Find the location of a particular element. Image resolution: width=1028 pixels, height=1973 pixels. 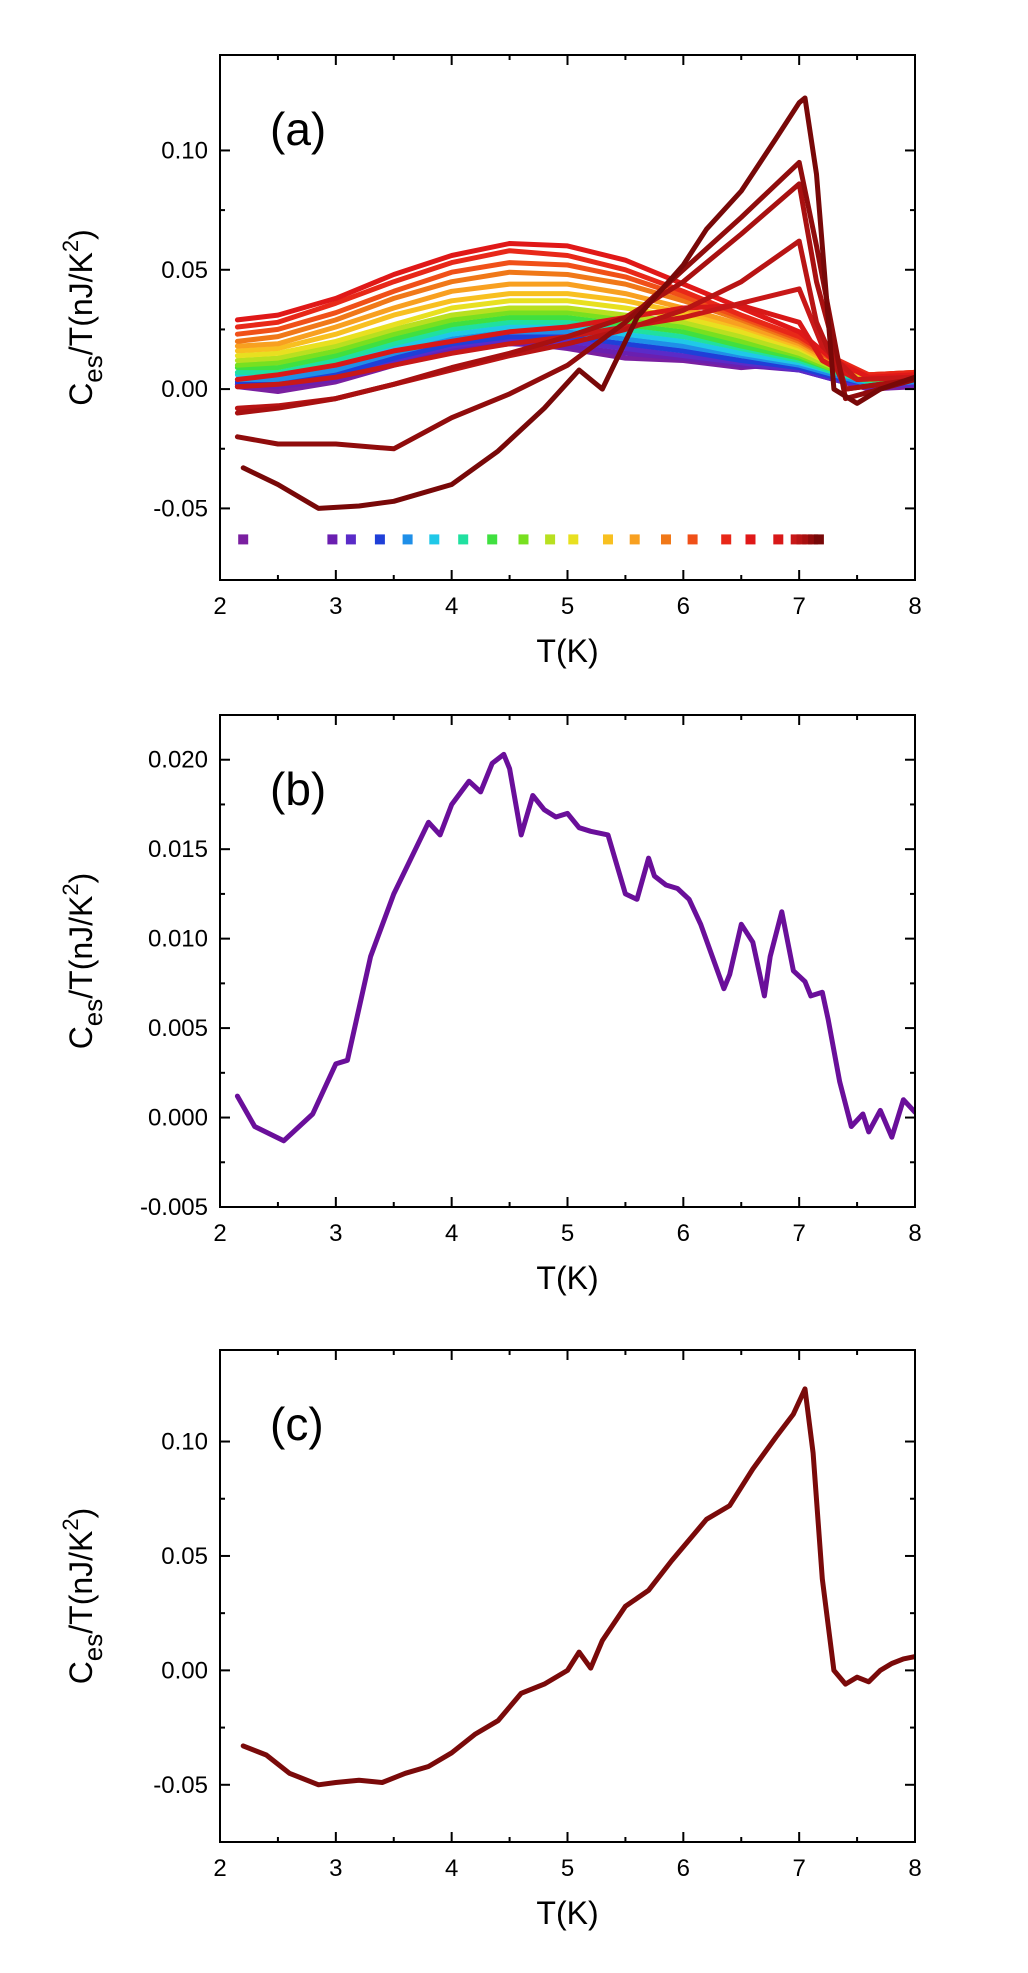

y-axis-title-part-b-1: es is located at coordinates (93, 1012).